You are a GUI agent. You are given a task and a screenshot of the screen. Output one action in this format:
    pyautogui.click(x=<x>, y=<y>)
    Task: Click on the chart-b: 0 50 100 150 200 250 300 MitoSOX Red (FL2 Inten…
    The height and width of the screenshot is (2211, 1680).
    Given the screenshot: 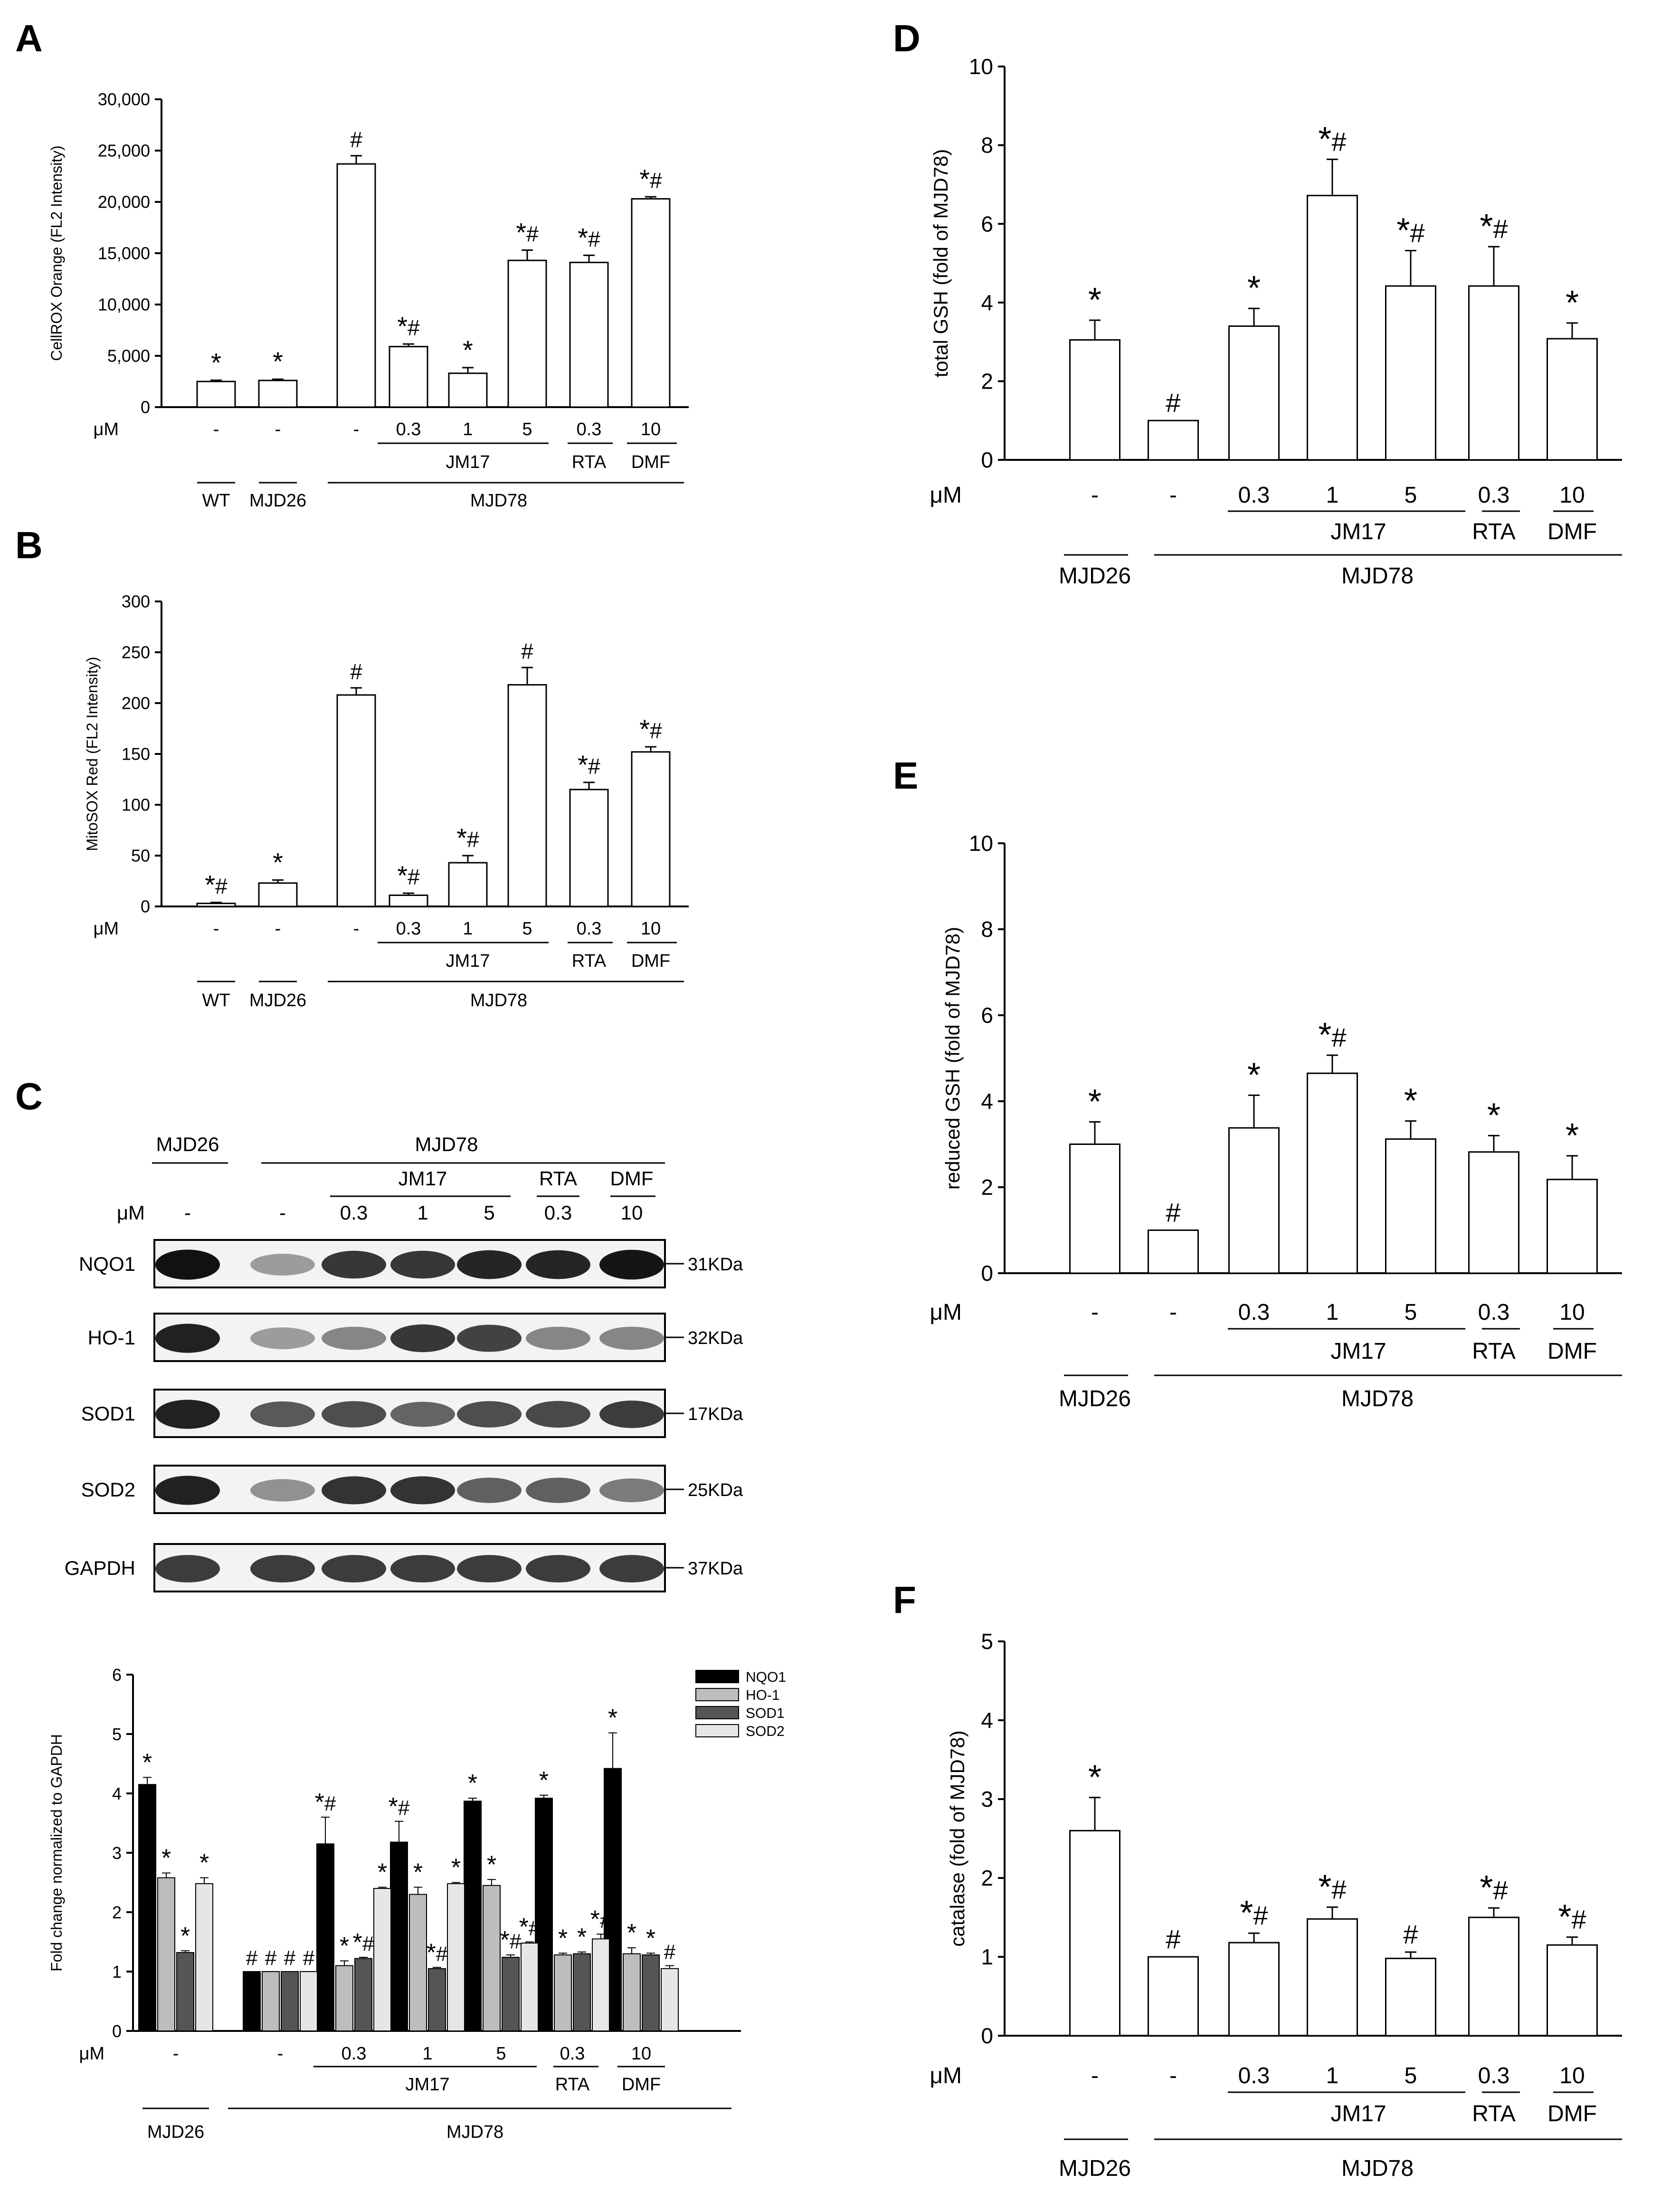 What is the action you would take?
    pyautogui.click(x=386, y=801)
    